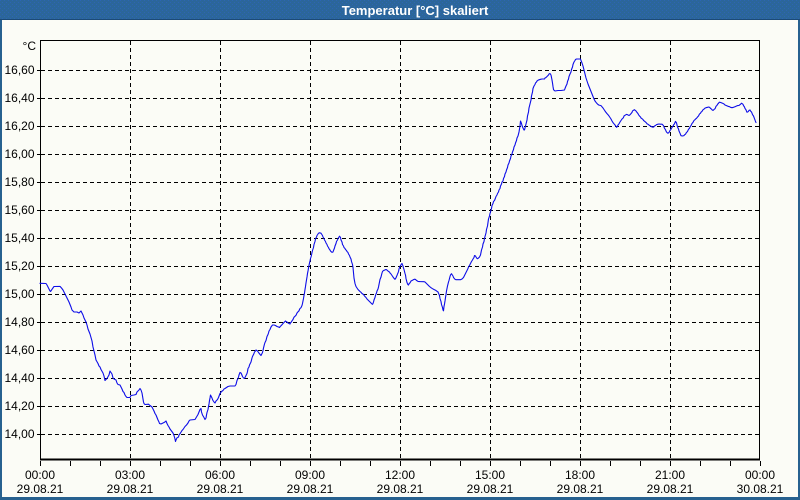 This screenshot has width=800, height=500. I want to click on svg-text: 15,00, so click(19, 294).